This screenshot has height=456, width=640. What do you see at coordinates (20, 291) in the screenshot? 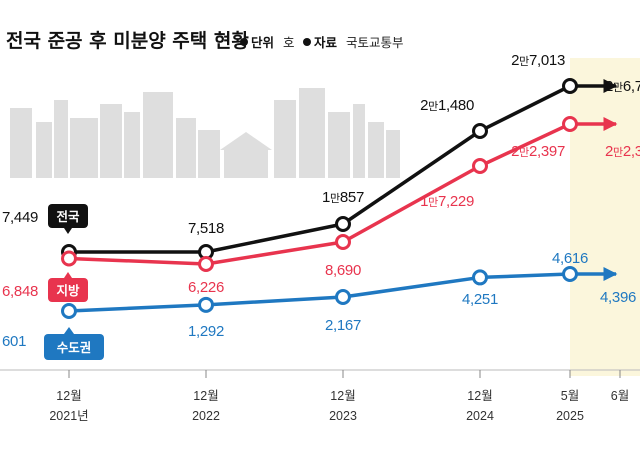
I see `data-label-provincial: 6,848` at bounding box center [20, 291].